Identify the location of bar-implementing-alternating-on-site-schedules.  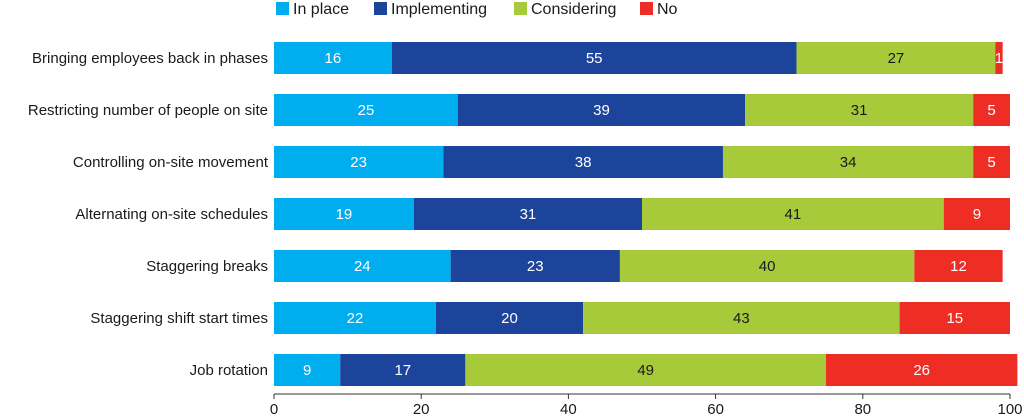
(527, 214).